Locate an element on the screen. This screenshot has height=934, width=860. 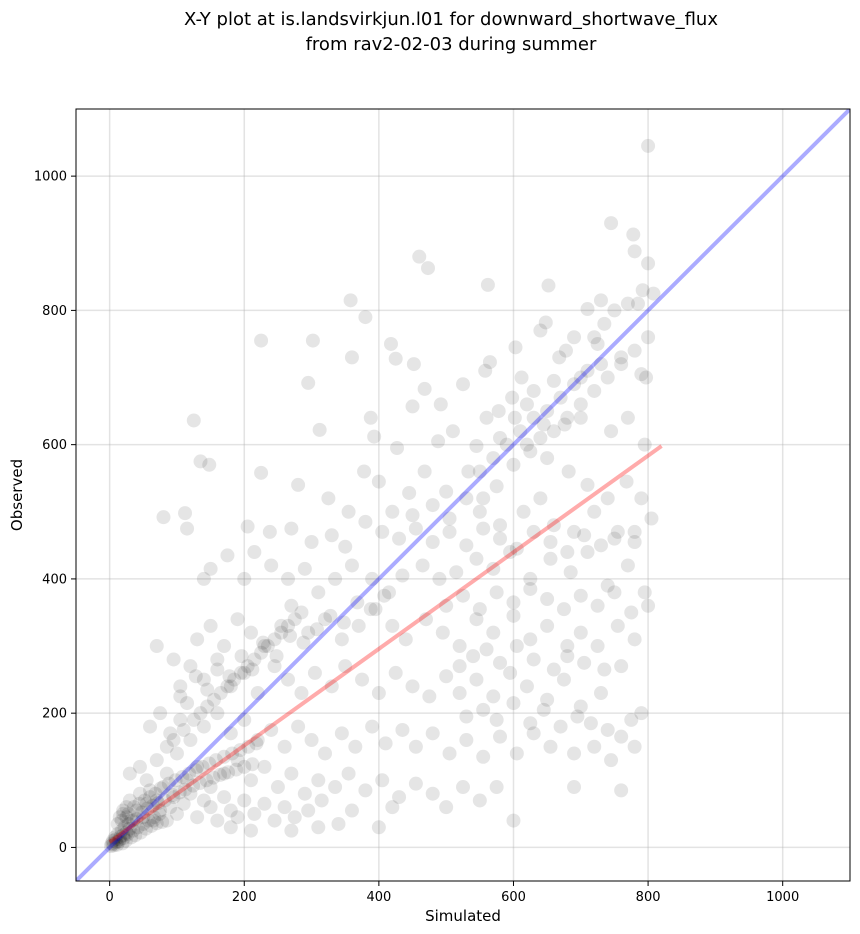
x-tick-label: 400 is located at coordinates (378, 897).